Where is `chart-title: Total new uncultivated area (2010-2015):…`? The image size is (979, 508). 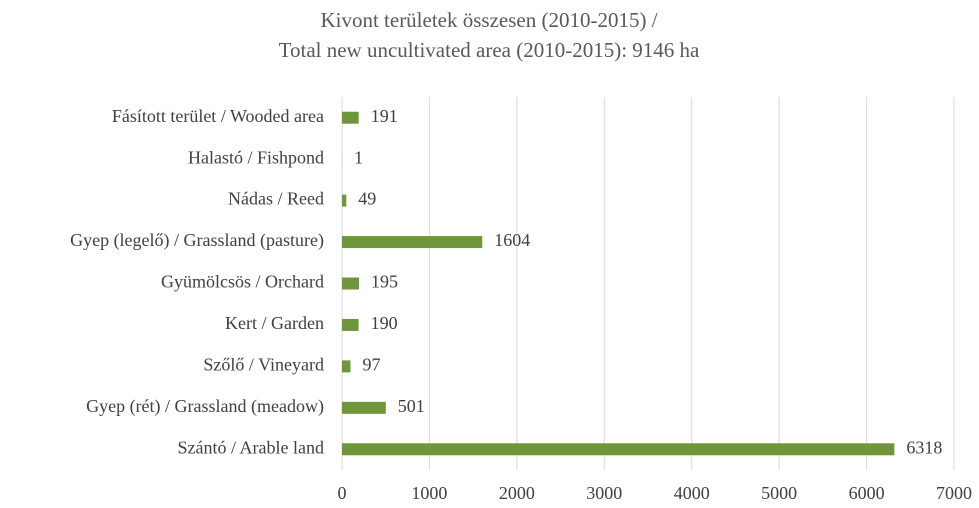 chart-title: Total new uncultivated area (2010-2015):… is located at coordinates (489, 50).